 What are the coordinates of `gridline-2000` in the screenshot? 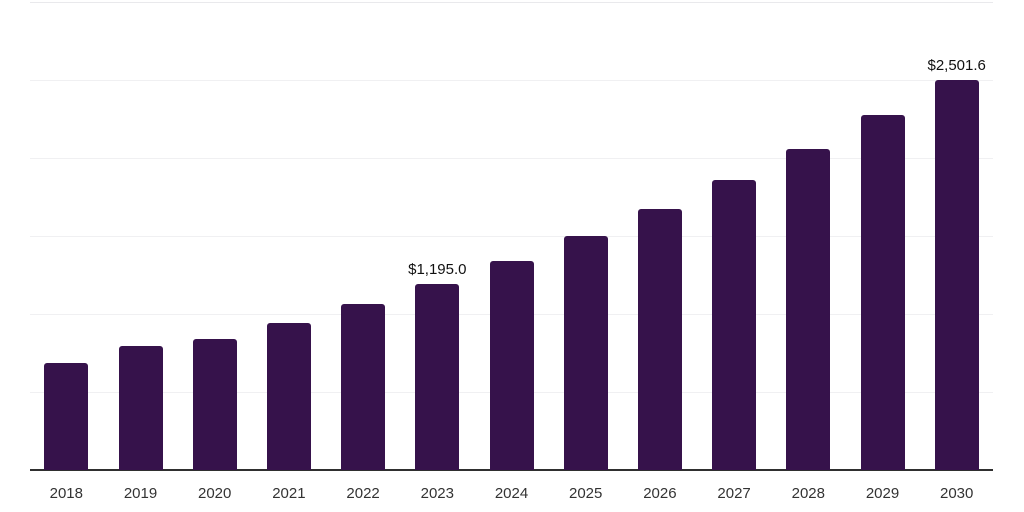 It's located at (511, 158).